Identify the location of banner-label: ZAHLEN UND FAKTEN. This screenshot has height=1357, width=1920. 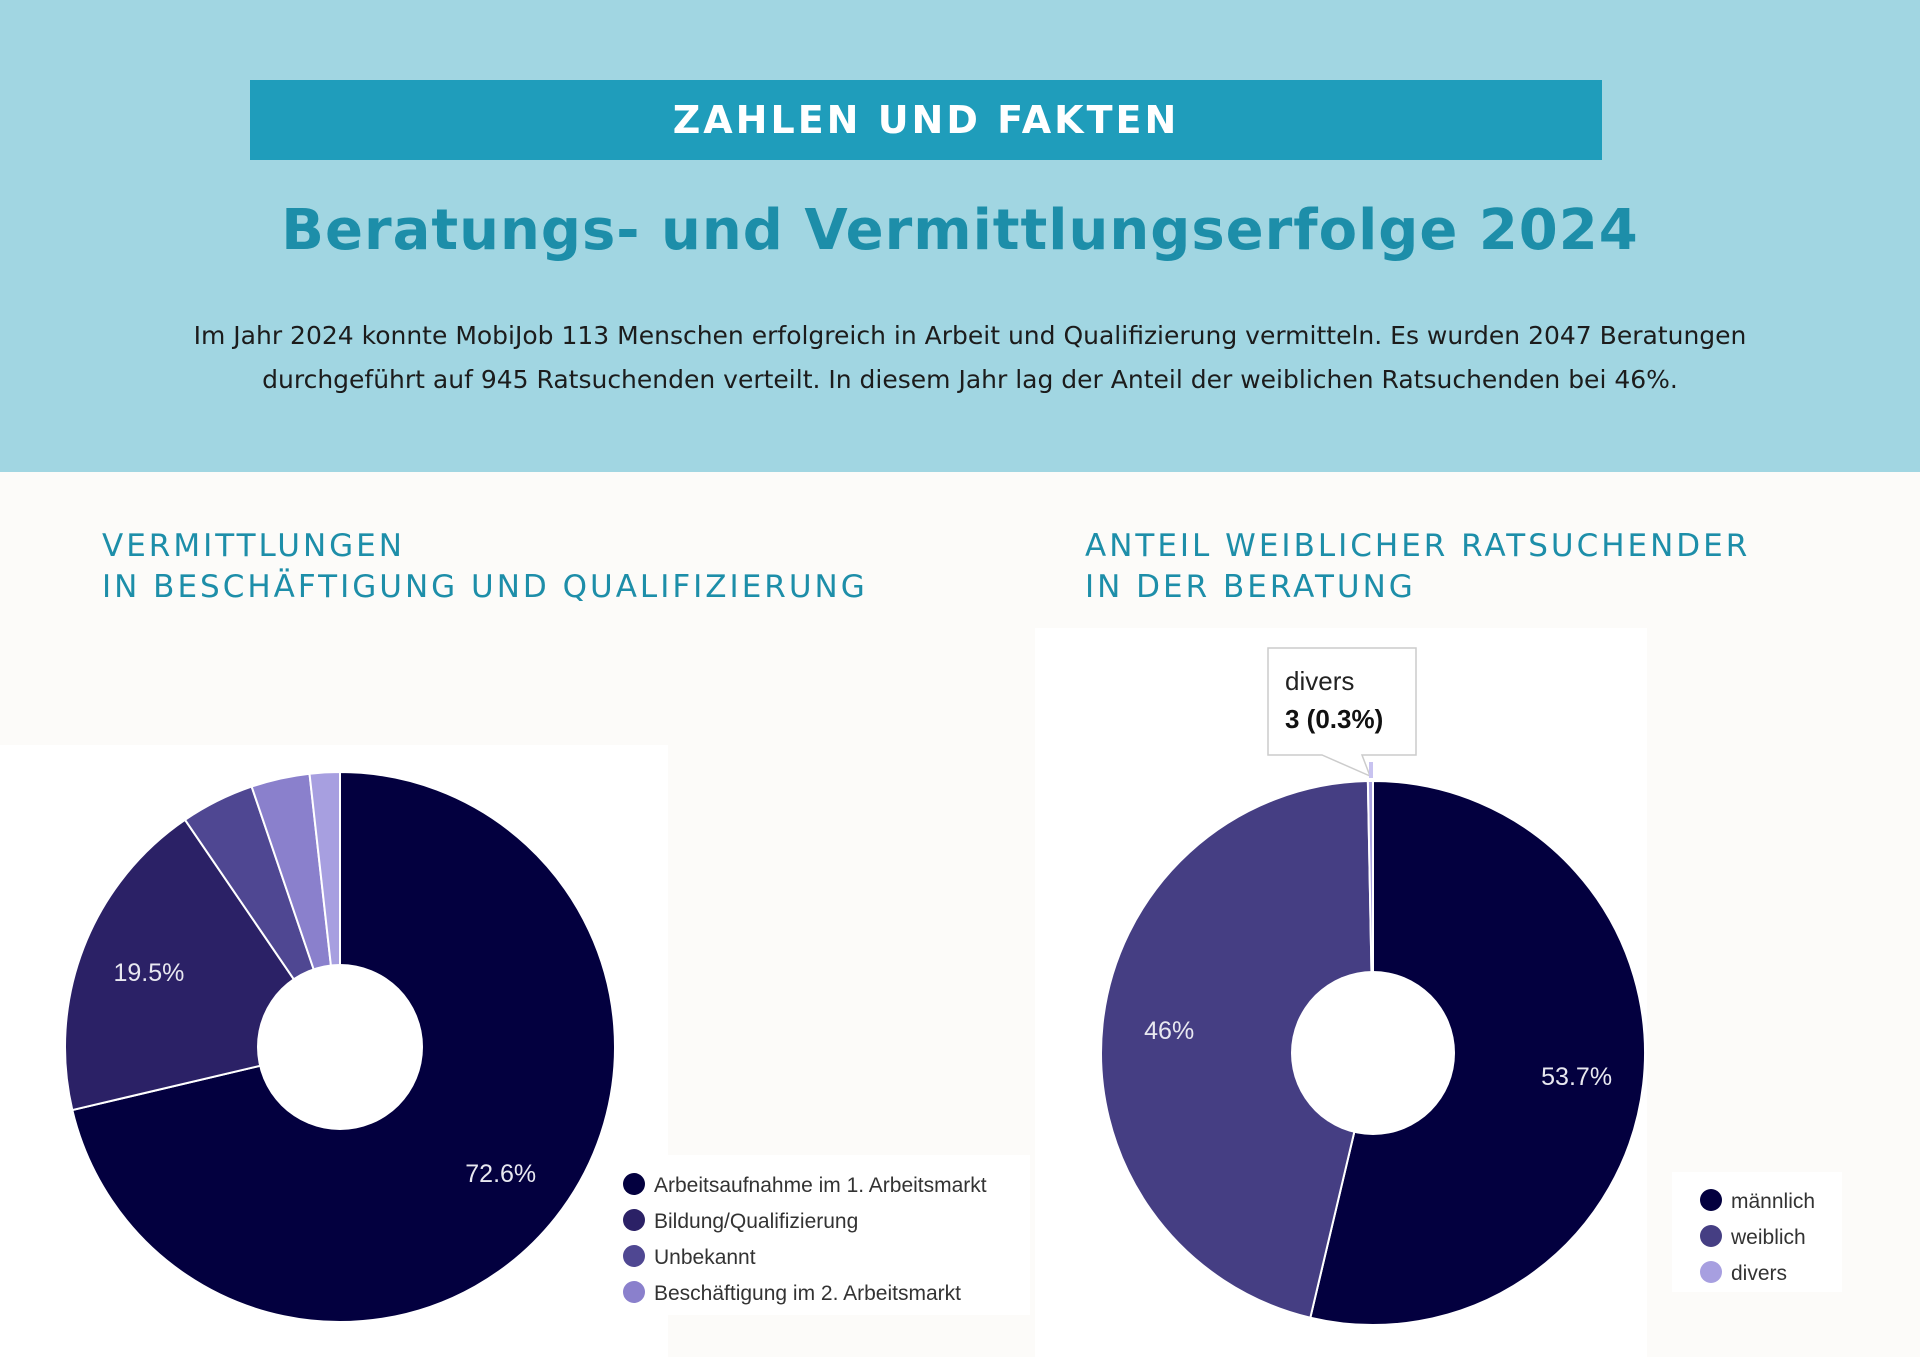
(926, 120).